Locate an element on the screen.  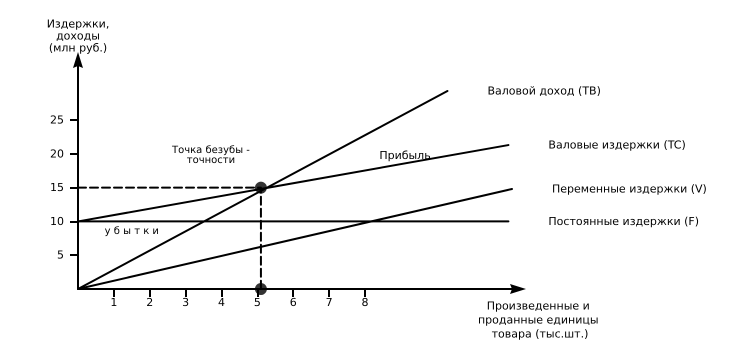
text: Переменные издержки (V) is located at coordinates (629, 189).